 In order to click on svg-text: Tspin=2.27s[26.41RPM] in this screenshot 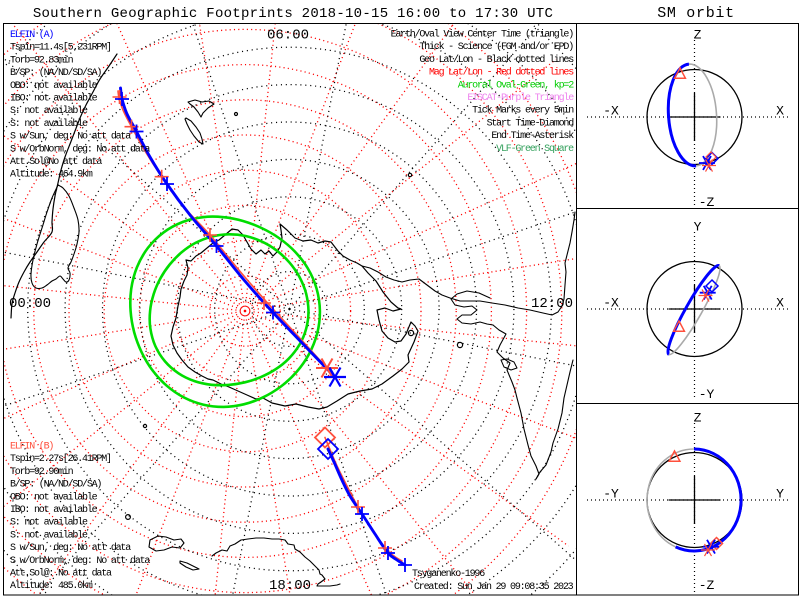, I will do `click(60, 459)`.